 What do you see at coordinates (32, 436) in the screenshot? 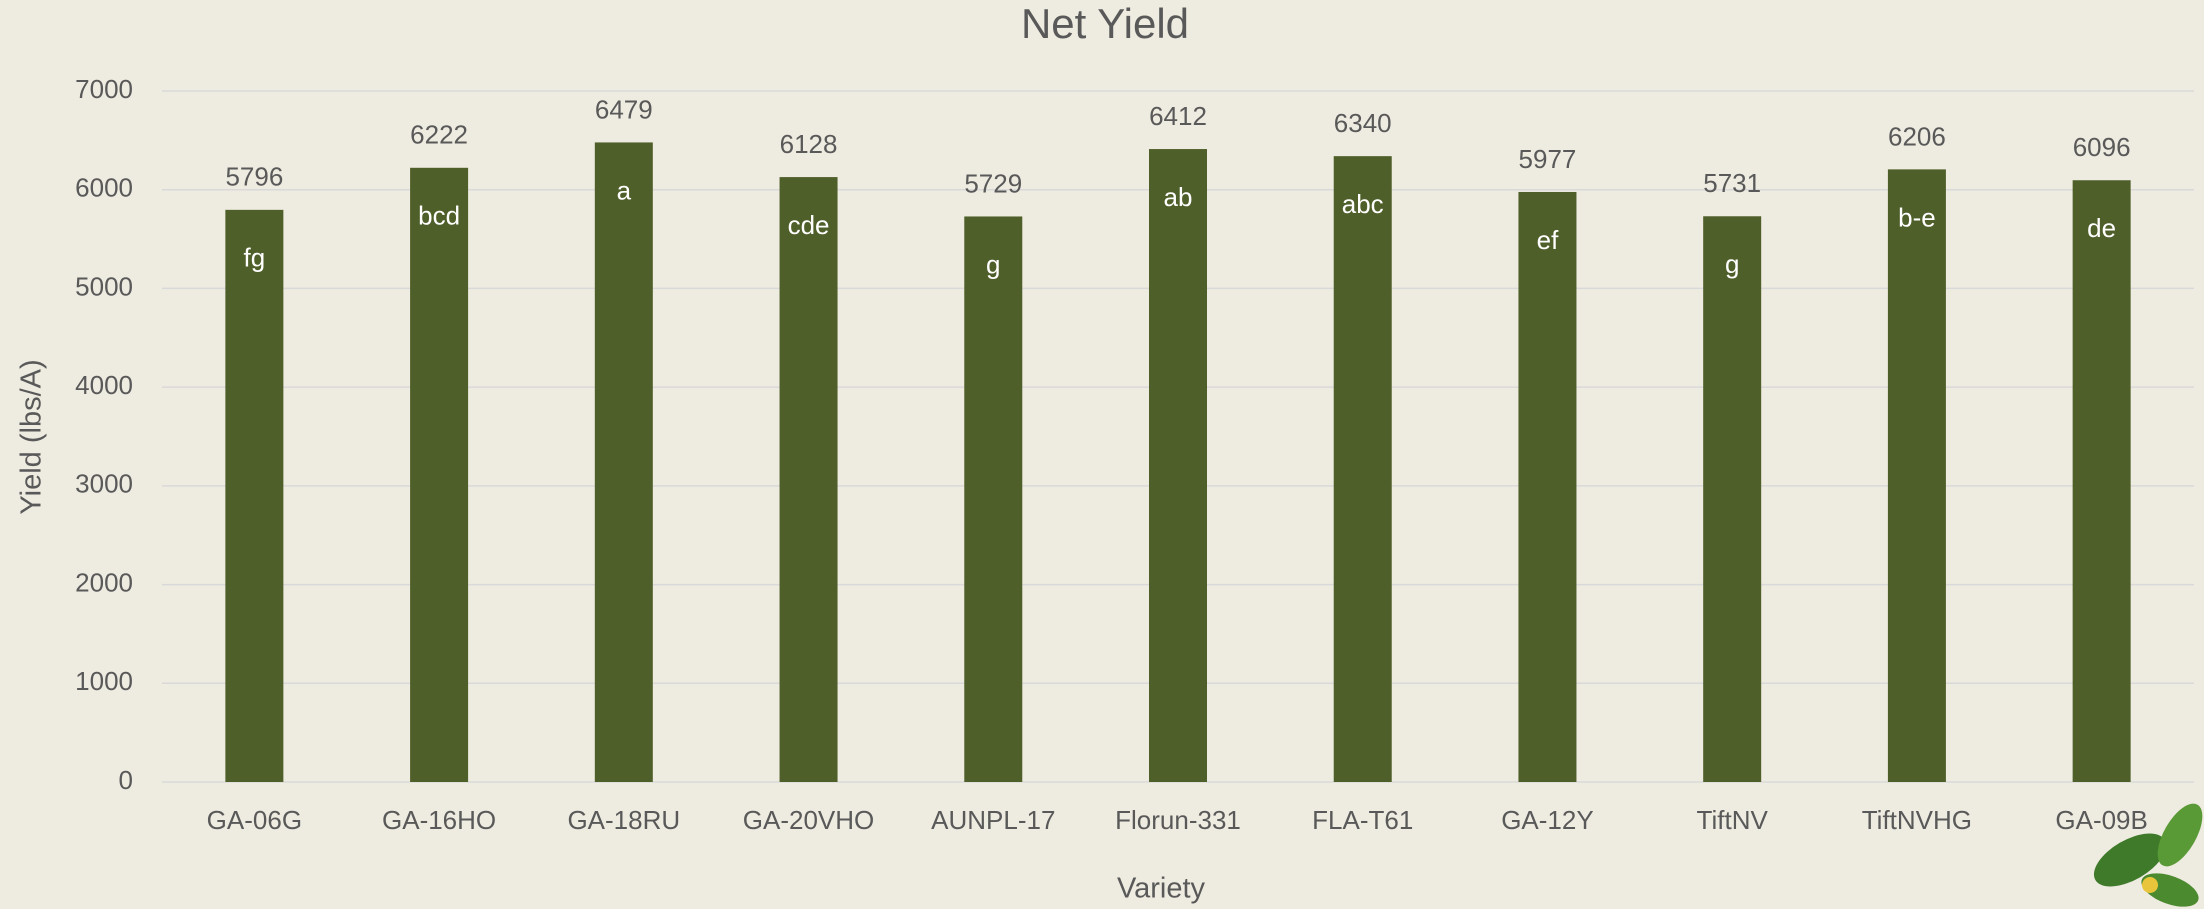
I see `y-axis-title: Yield (lbs/A)` at bounding box center [32, 436].